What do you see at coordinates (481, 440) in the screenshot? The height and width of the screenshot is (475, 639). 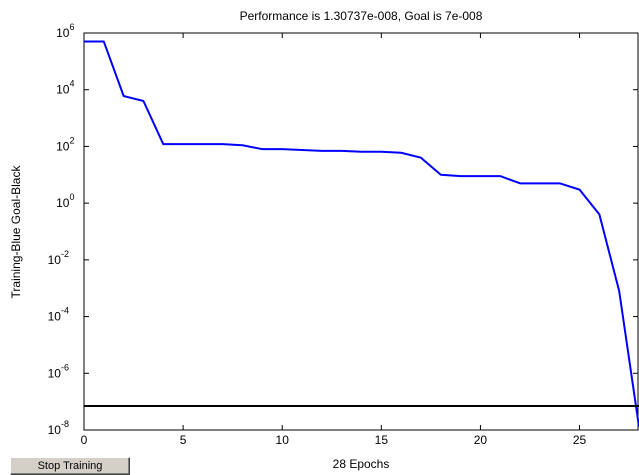 I see `x-tick-label: 20` at bounding box center [481, 440].